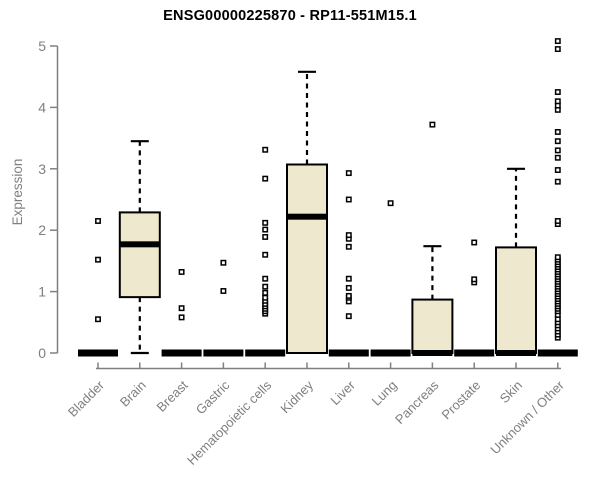 This screenshot has height=500, width=600. What do you see at coordinates (290, 16) in the screenshot?
I see `chart-title: ENSG00000225870 - RP11-551M15.1` at bounding box center [290, 16].